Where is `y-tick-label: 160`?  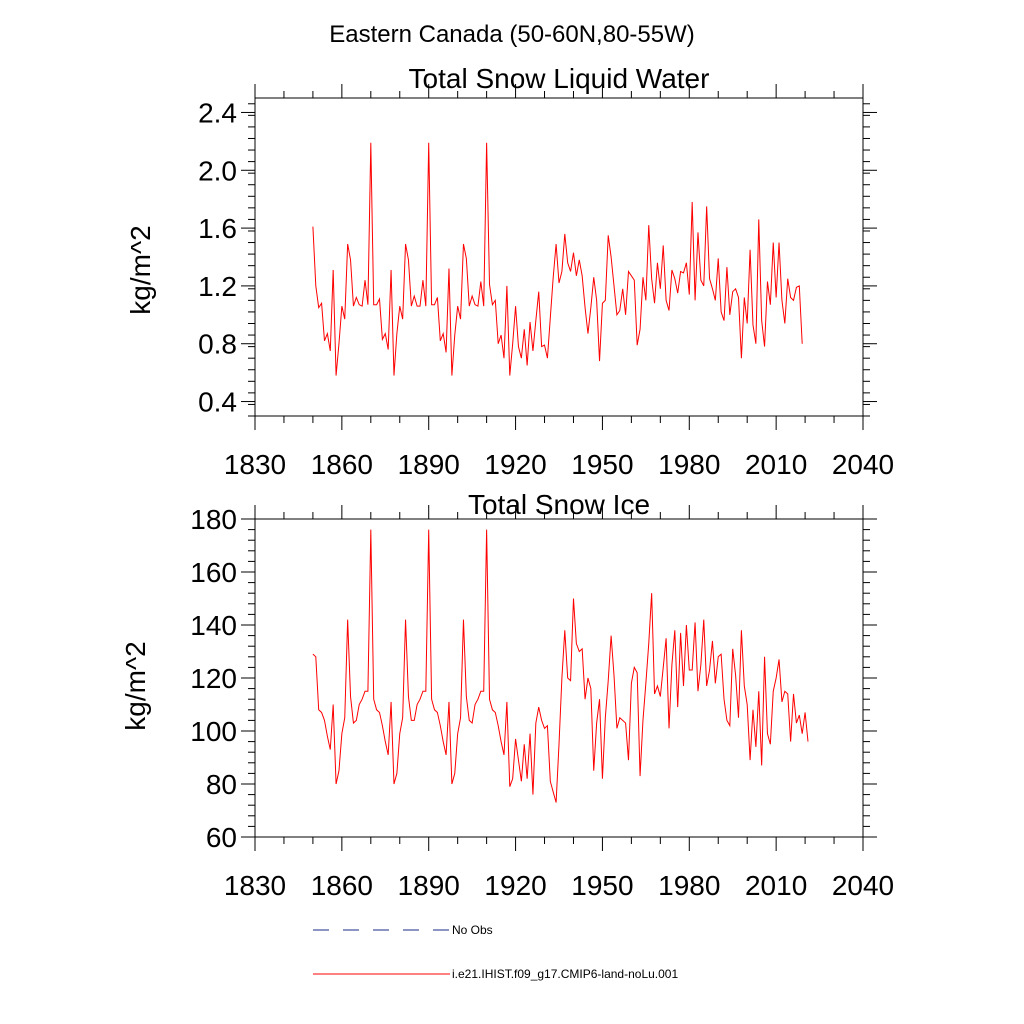 y-tick-label: 160 is located at coordinates (213, 572).